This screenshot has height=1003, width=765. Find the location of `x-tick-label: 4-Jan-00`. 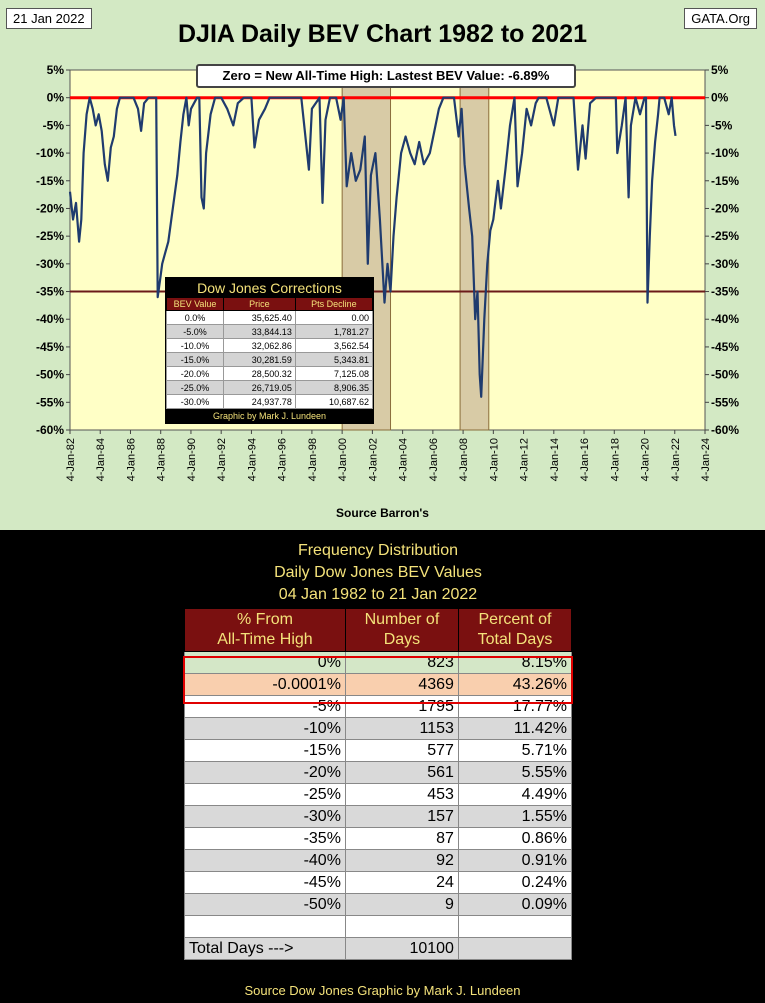

x-tick-label: 4-Jan-00 is located at coordinates (343, 459).